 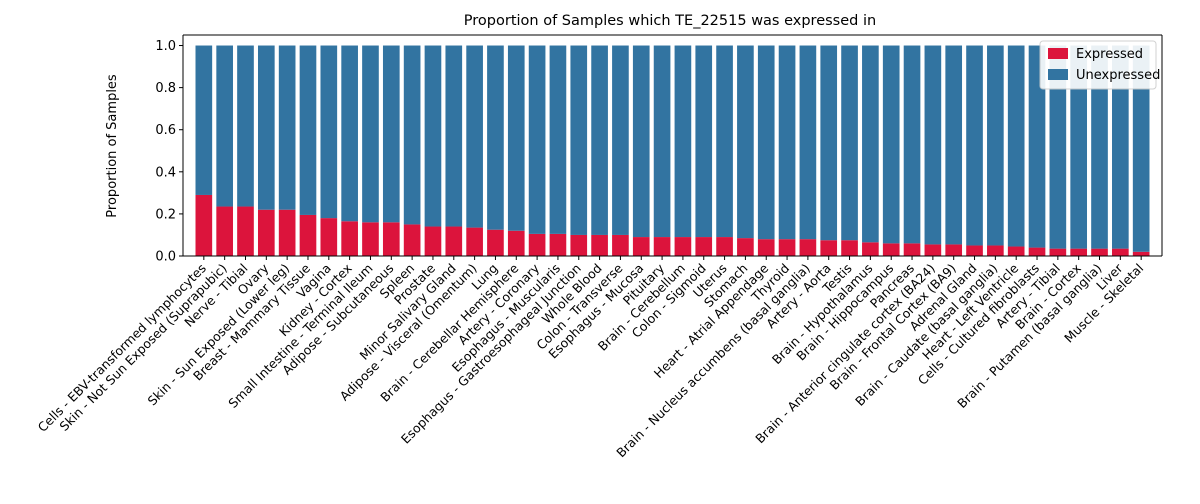 I want to click on y-tick-group: 0.0 0.2 0.4 0.6 0.8 1.0, so click(x=169, y=152).